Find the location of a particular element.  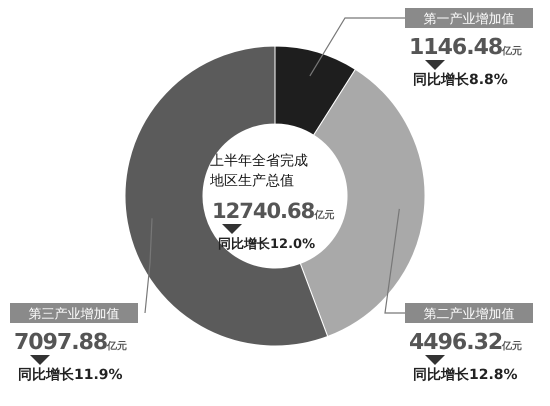

slice-label: 第一产业增加值 is located at coordinates (469, 19).